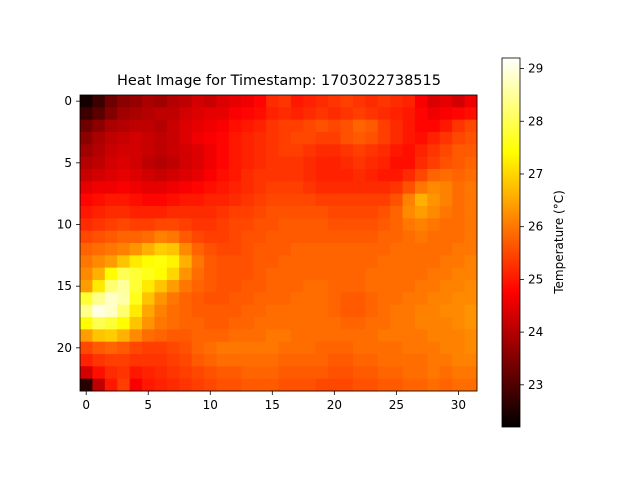 This screenshot has height=485, width=640. What do you see at coordinates (68, 163) in the screenshot?
I see `y-tick-label: 5` at bounding box center [68, 163].